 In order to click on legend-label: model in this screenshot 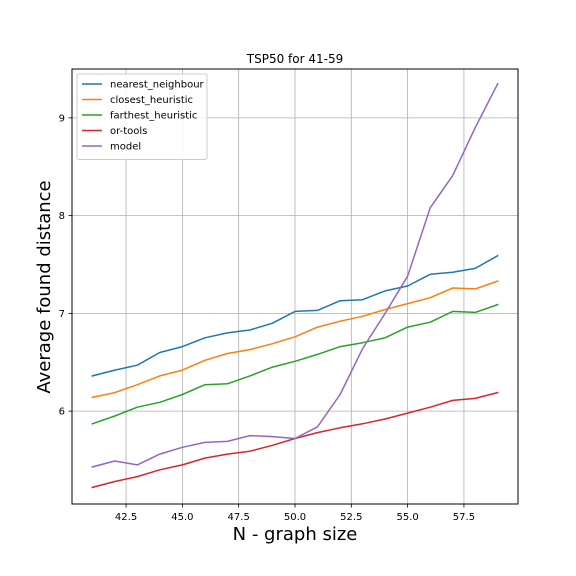, I will do `click(125, 147)`.